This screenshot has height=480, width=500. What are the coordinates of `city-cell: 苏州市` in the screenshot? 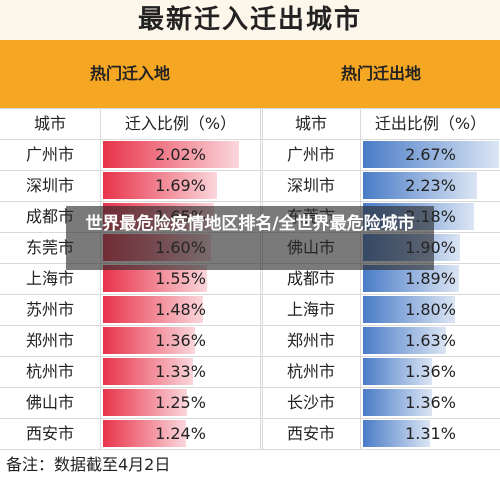 It's located at (49, 309).